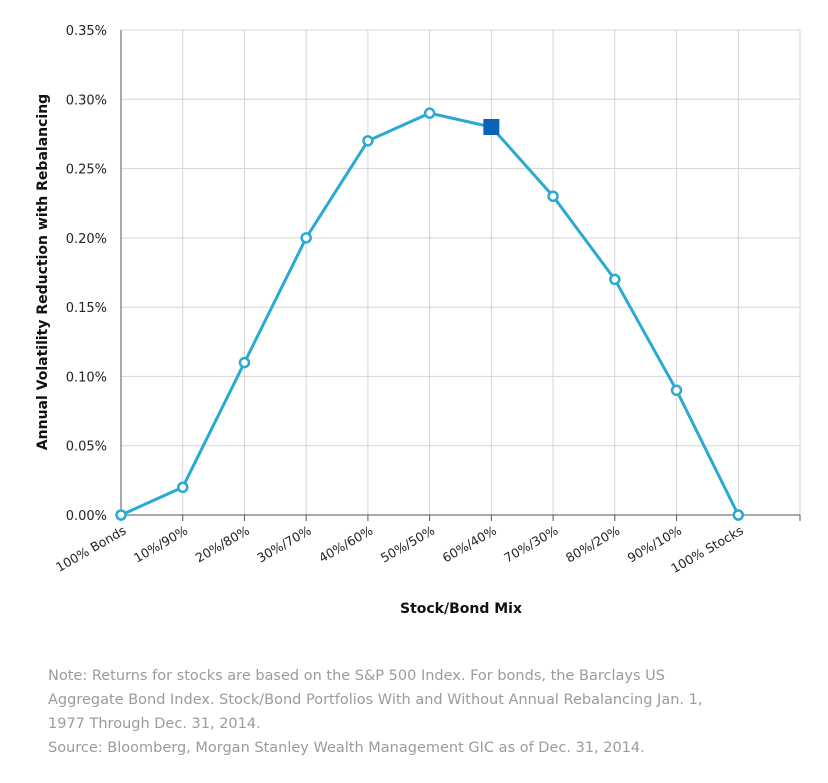  I want to click on x-tick-label: 50%/50%, so click(407, 544).